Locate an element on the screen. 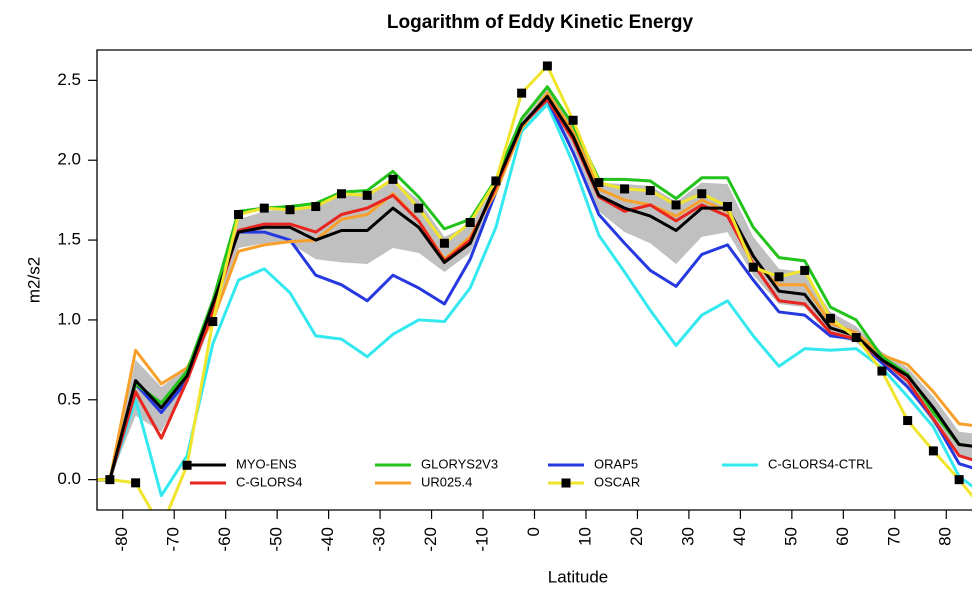 Image resolution: width=972 pixels, height=590 pixels. y-tick-label: 1.5 is located at coordinates (69, 239).